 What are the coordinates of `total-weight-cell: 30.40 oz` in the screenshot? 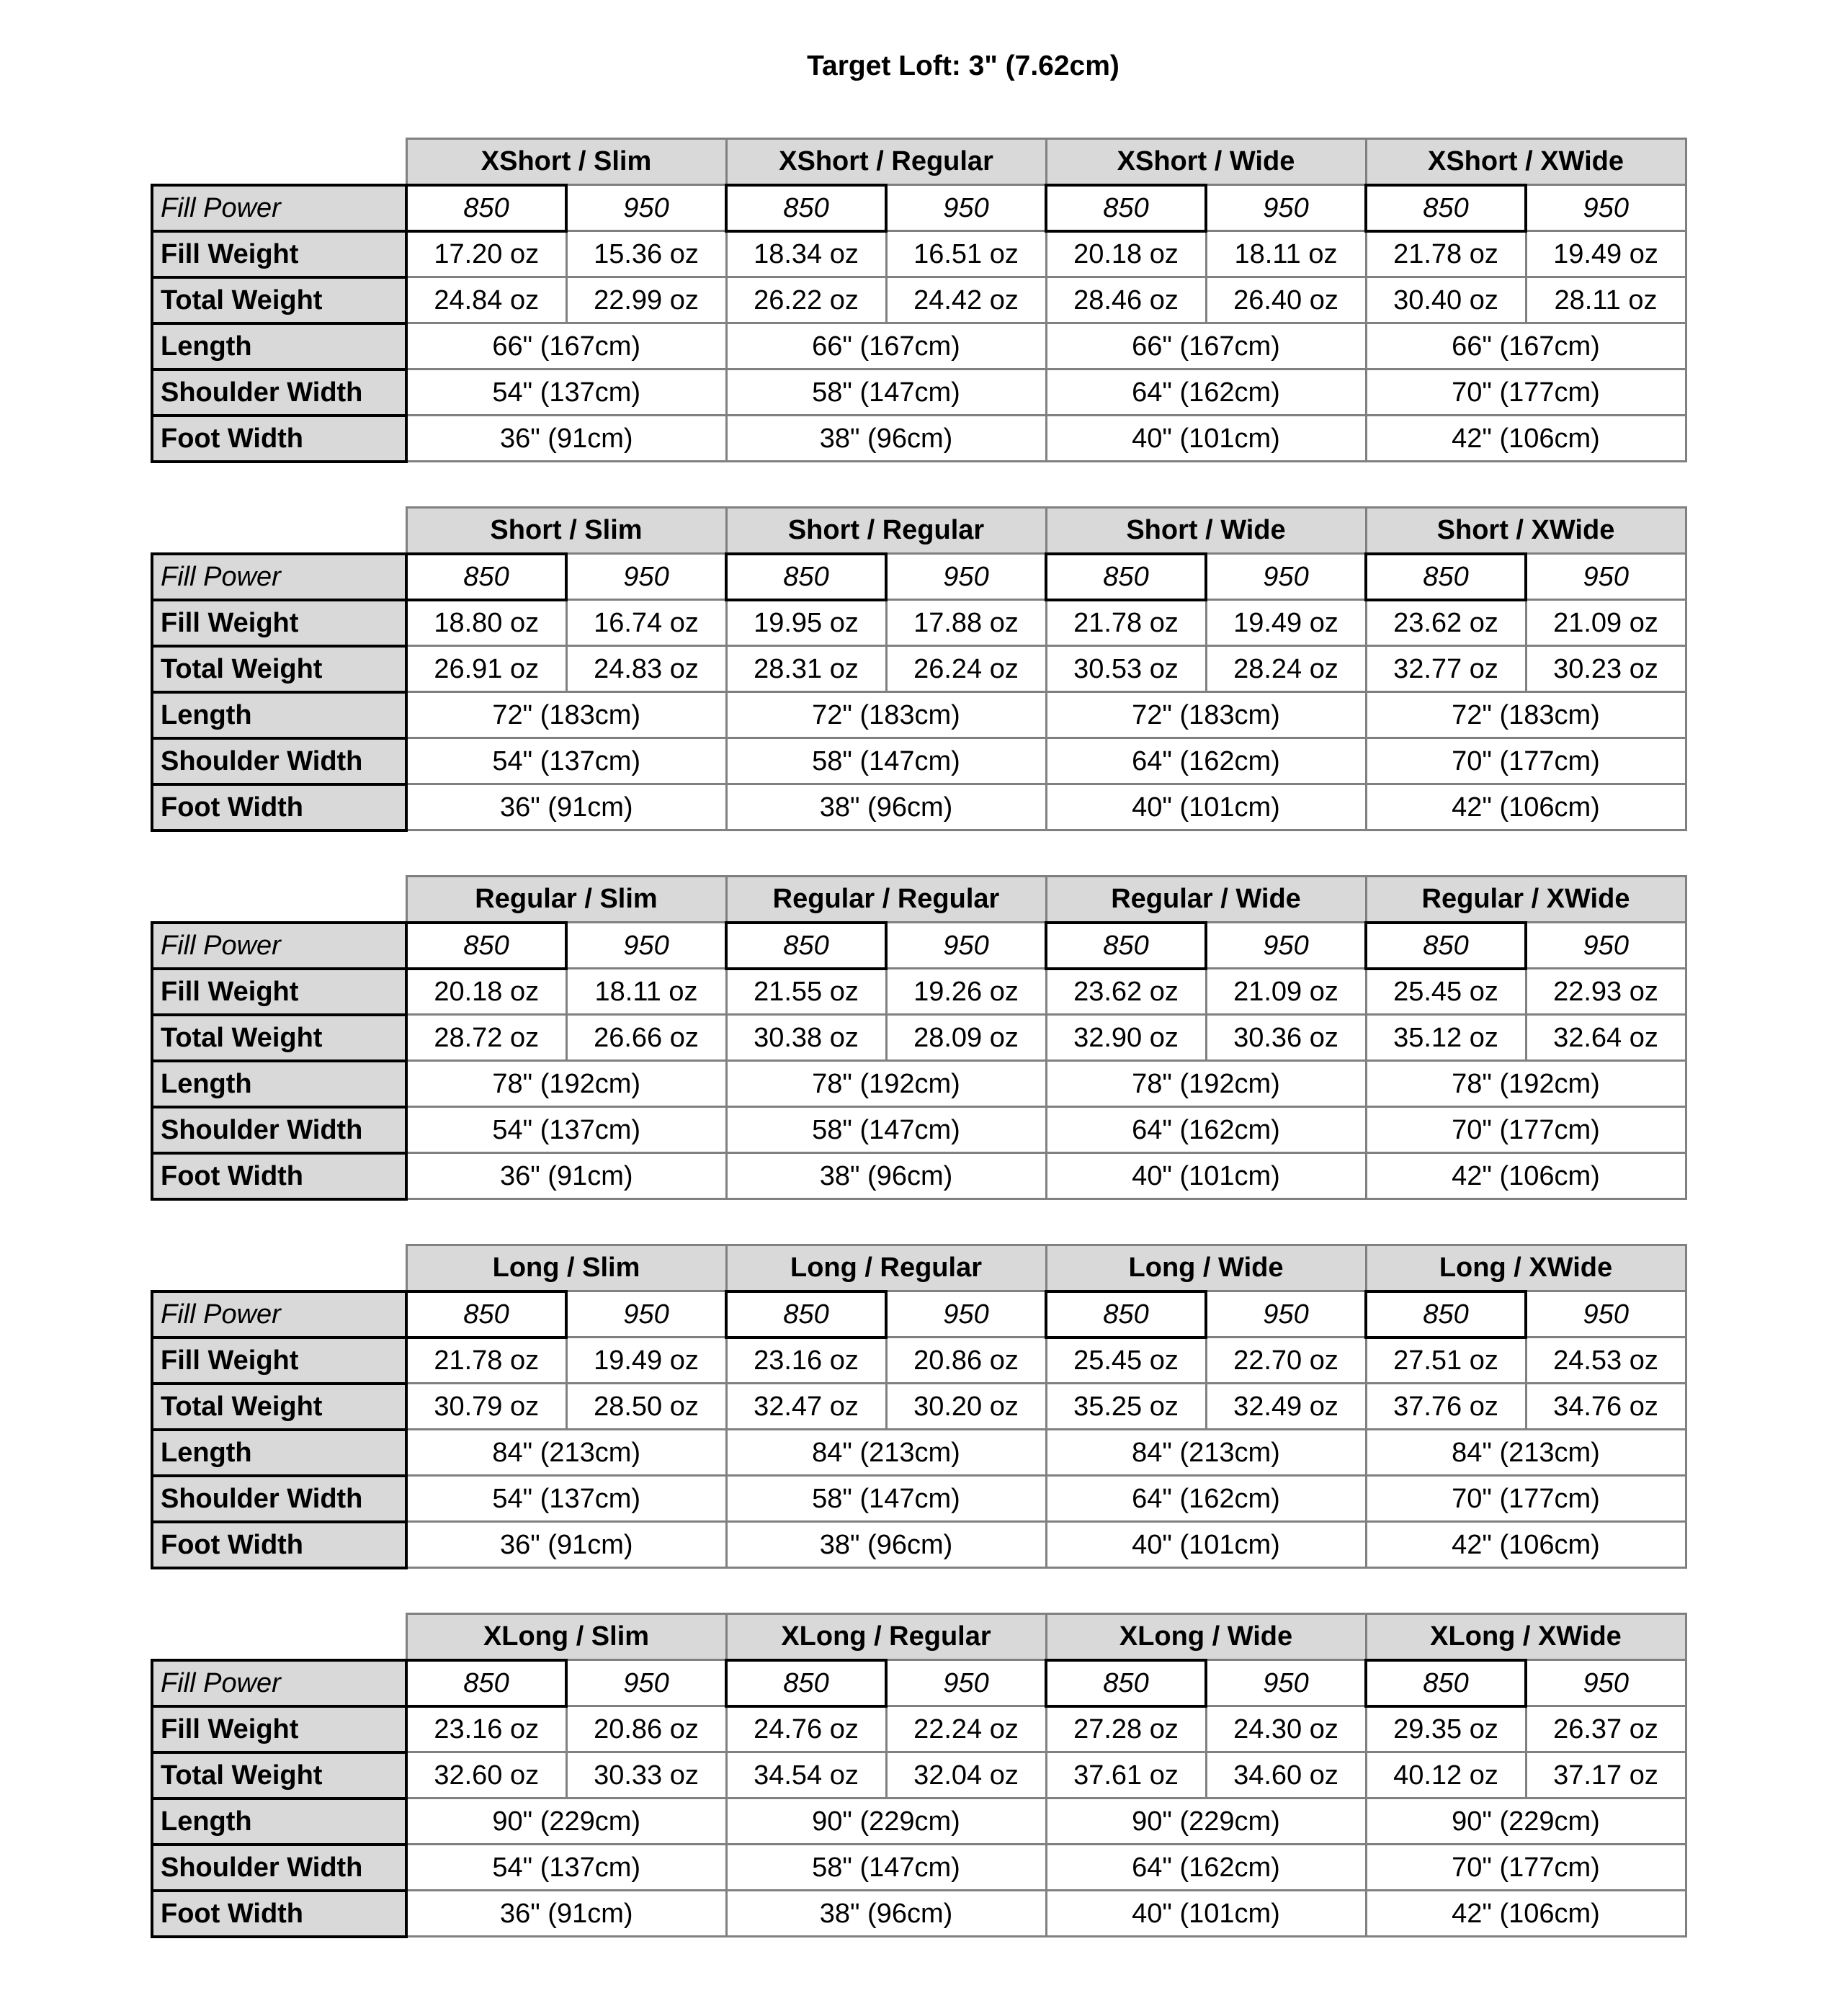 It's located at (1445, 300).